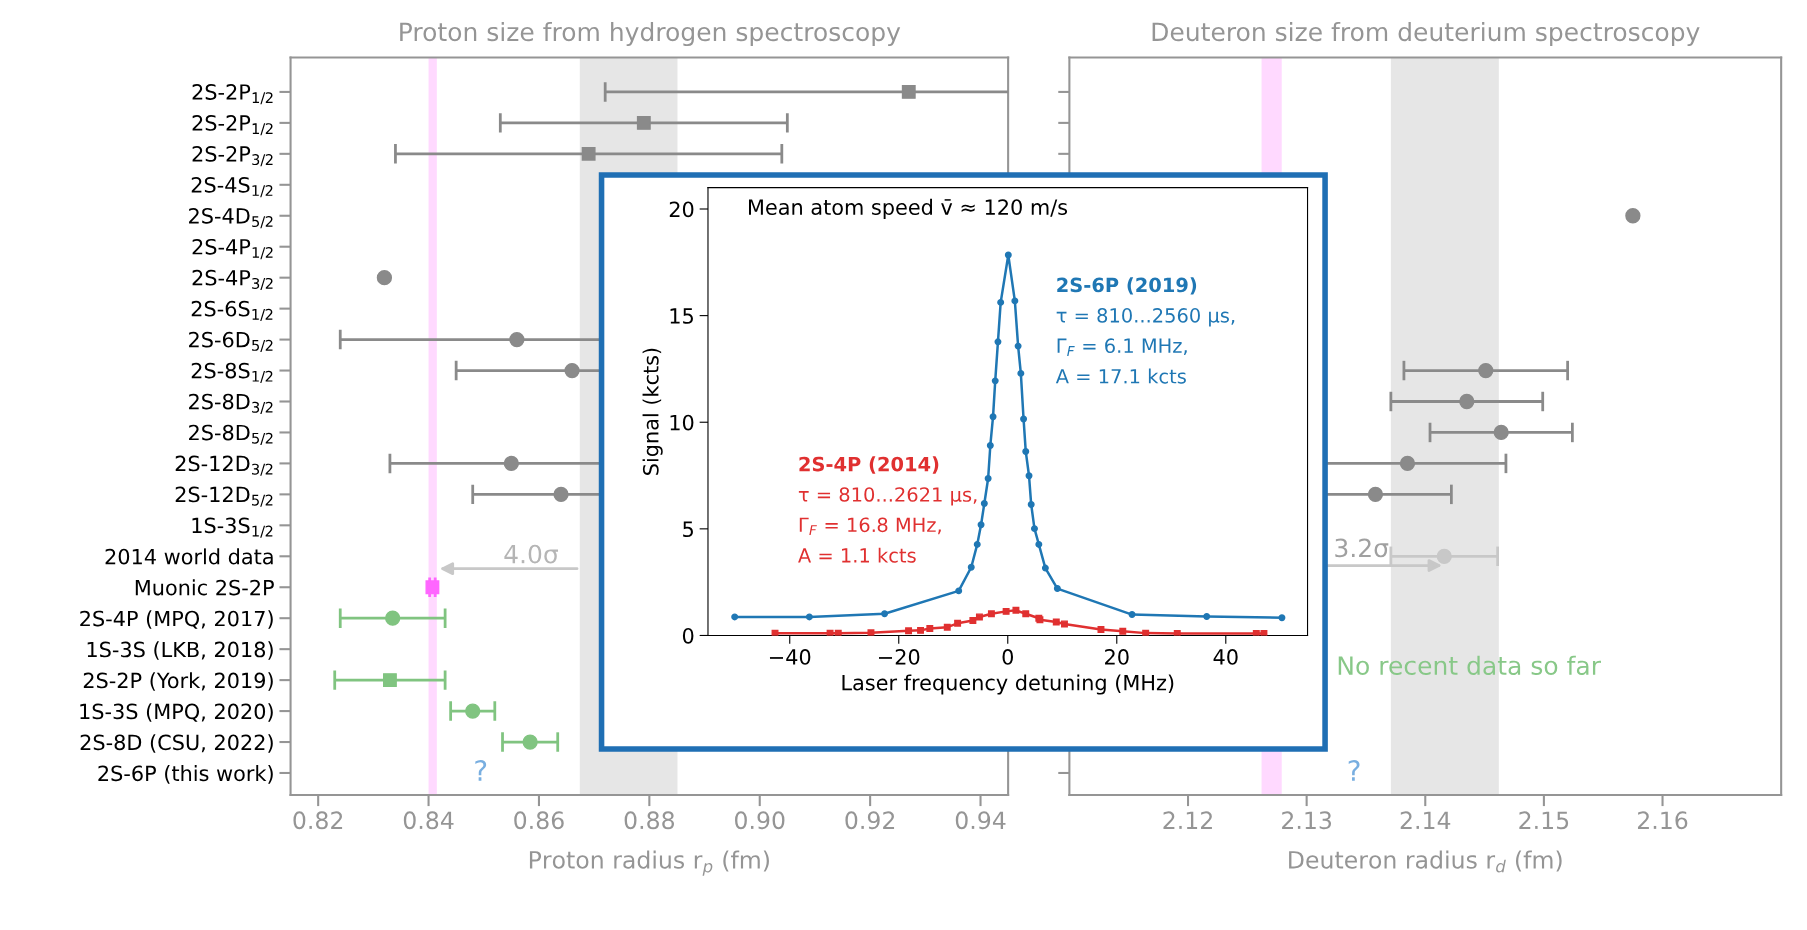  I want to click on x-tick-label: 2.13, so click(1307, 820).